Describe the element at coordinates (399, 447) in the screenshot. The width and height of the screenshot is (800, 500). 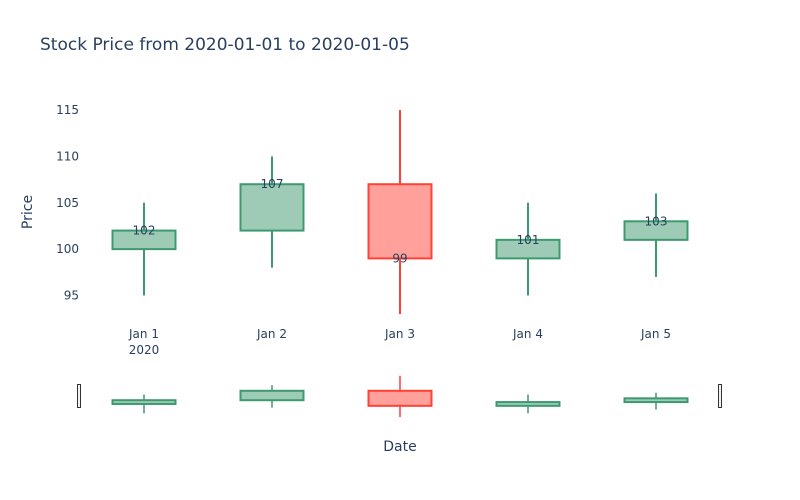
I see `x-axis-title: Date` at that location.